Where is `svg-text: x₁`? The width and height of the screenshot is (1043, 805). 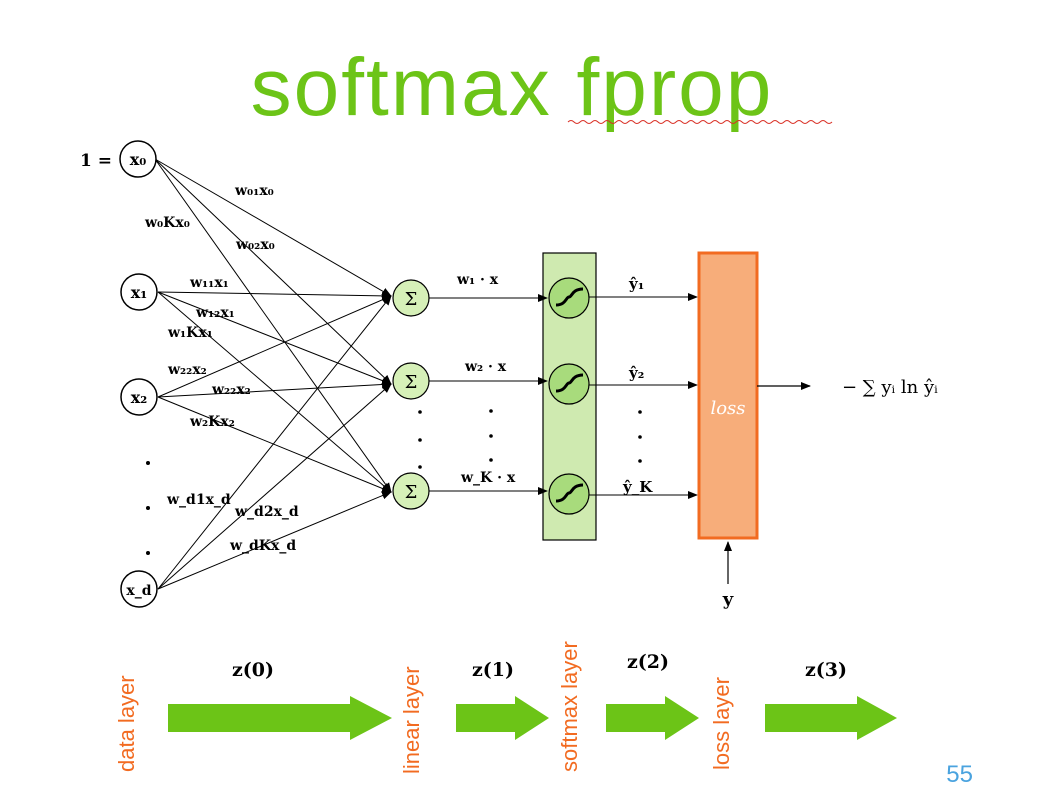
svg-text: x₁ is located at coordinates (139, 292).